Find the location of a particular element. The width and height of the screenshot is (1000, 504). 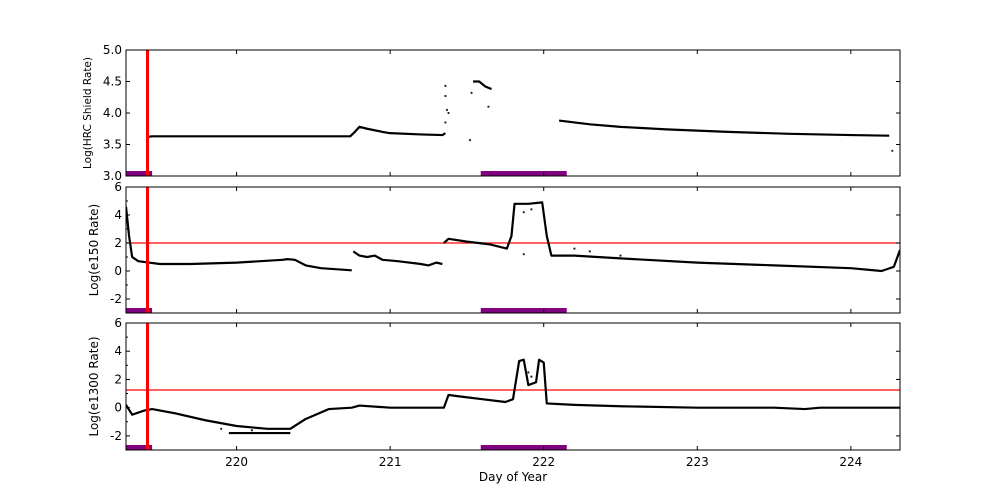

ytick-label: 3.5 is located at coordinates (112, 145).